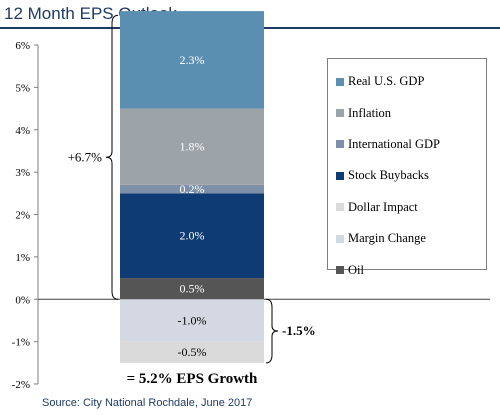 The width and height of the screenshot is (500, 415). I want to click on bar-dollar-impact, so click(192, 352).